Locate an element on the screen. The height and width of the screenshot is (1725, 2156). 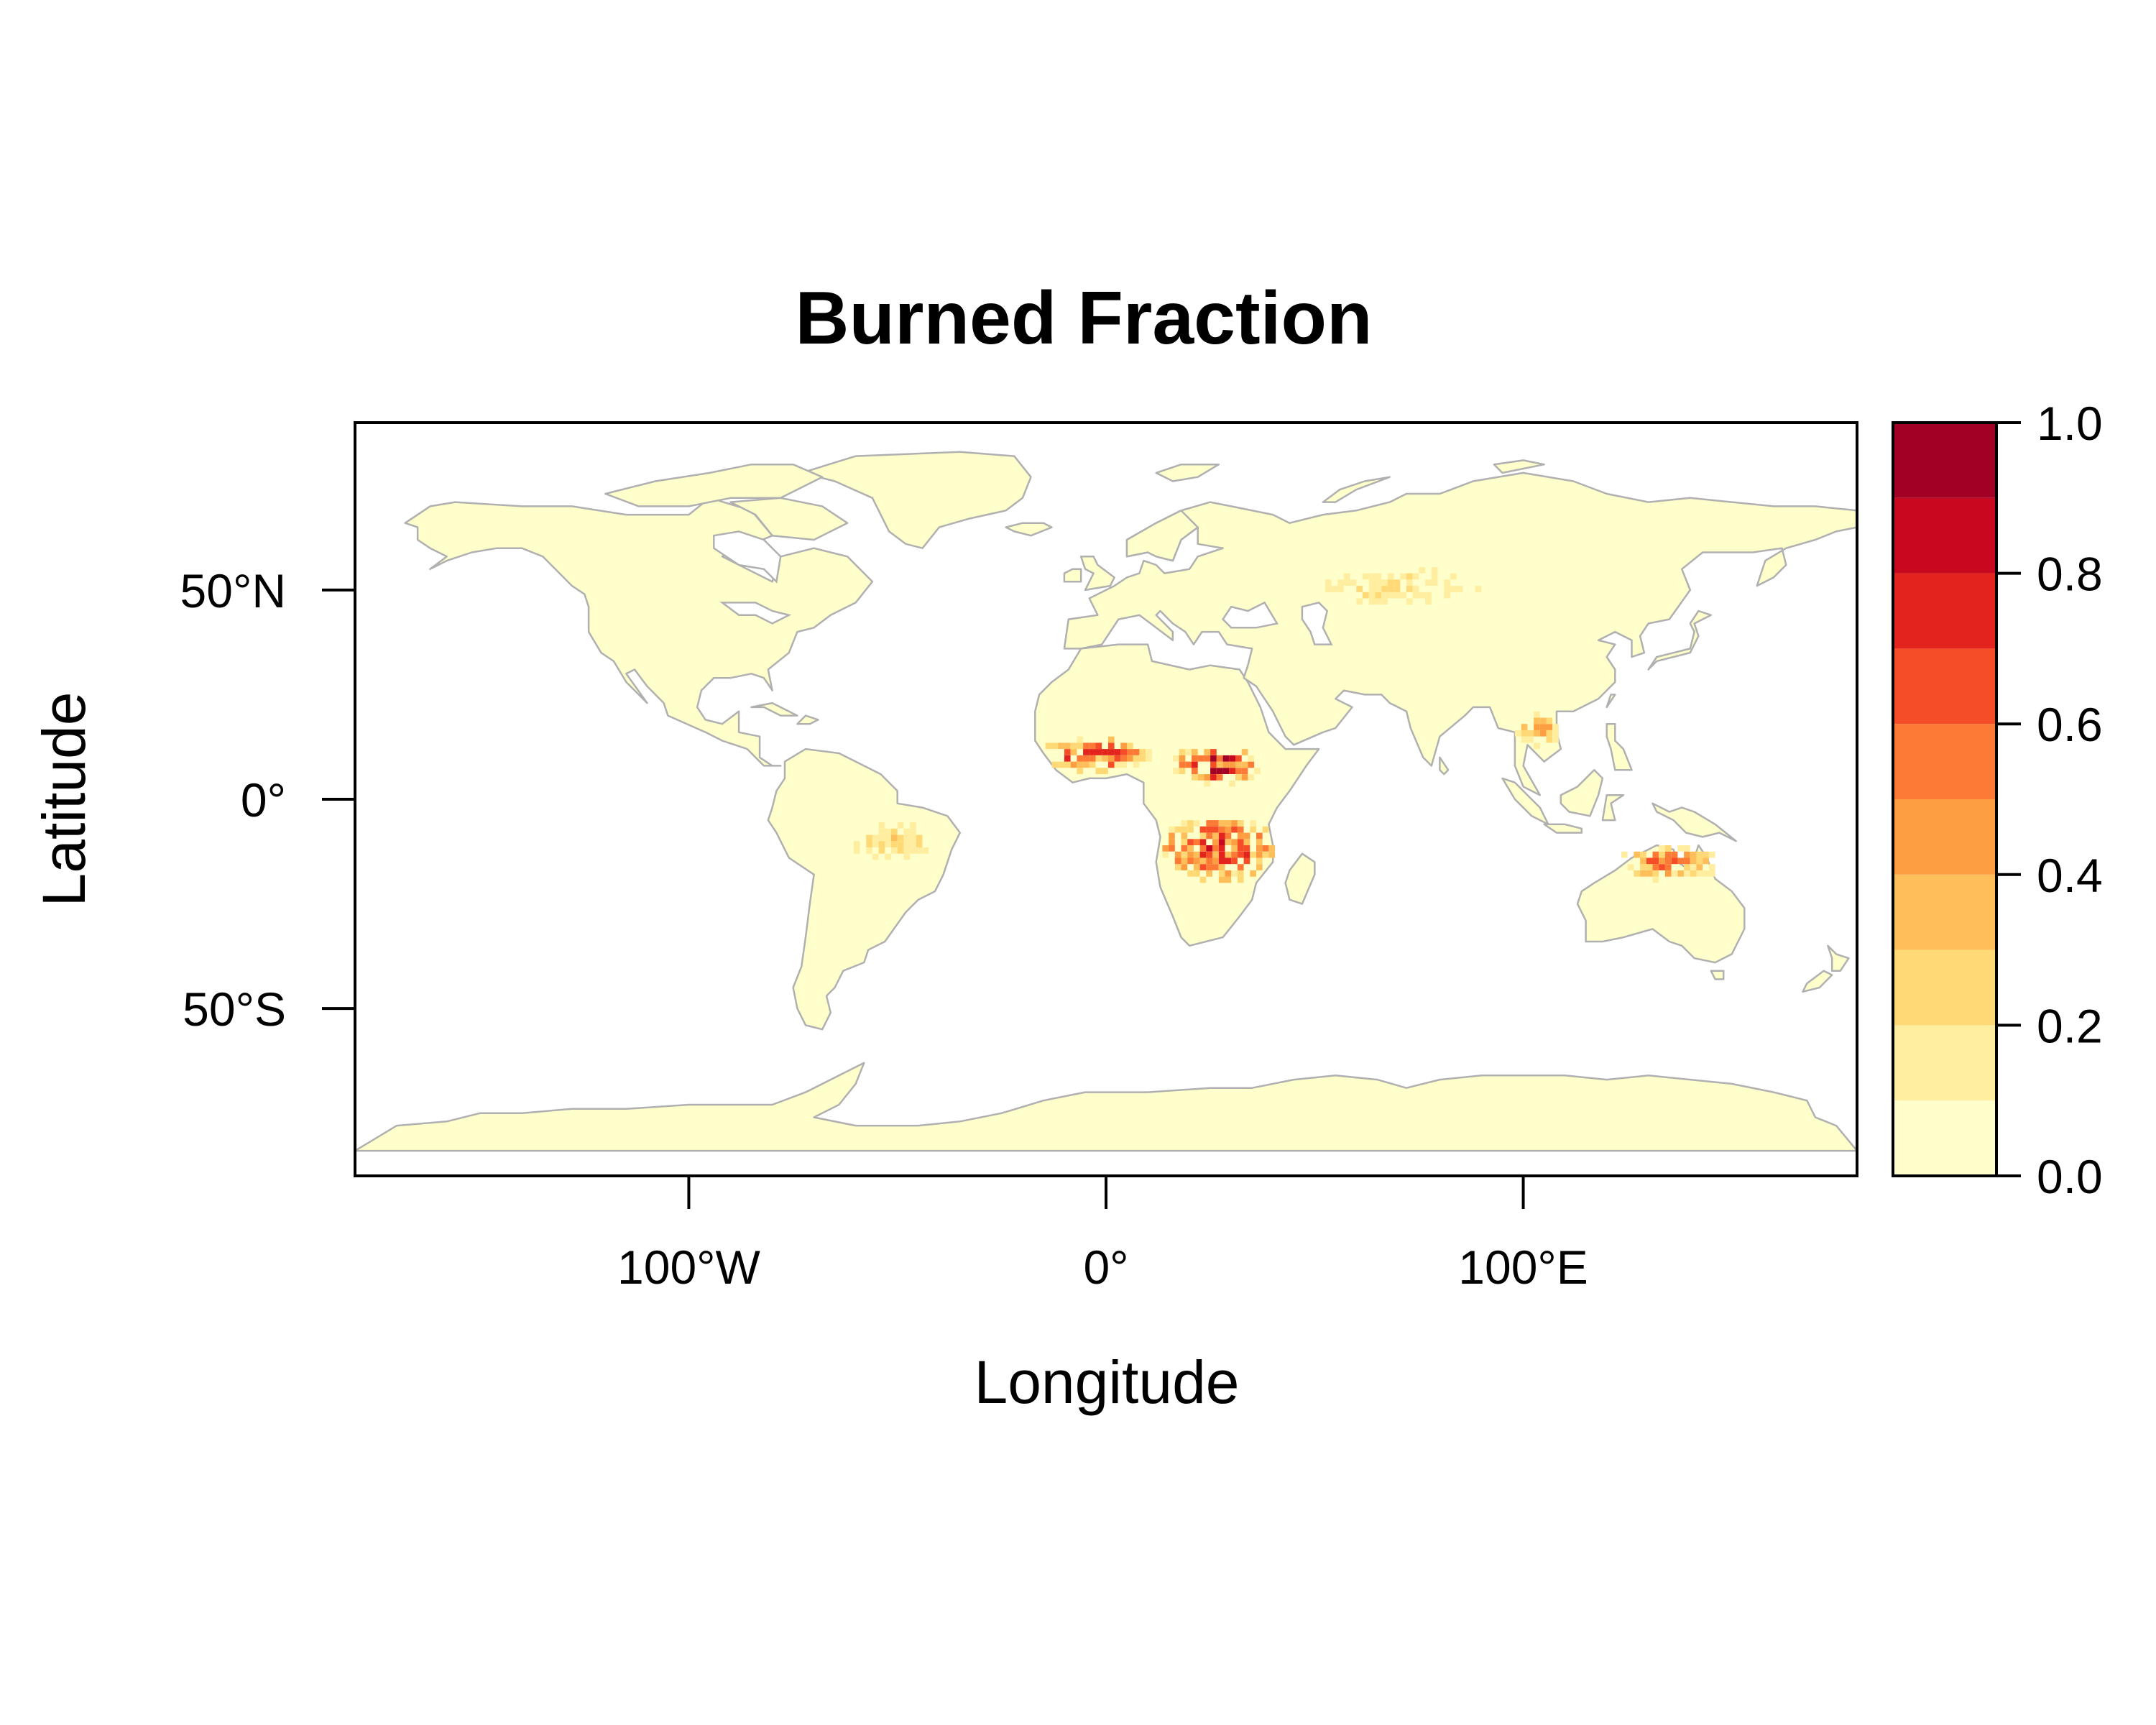
colorbar-tick-label: 1.0 is located at coordinates (2070, 423).